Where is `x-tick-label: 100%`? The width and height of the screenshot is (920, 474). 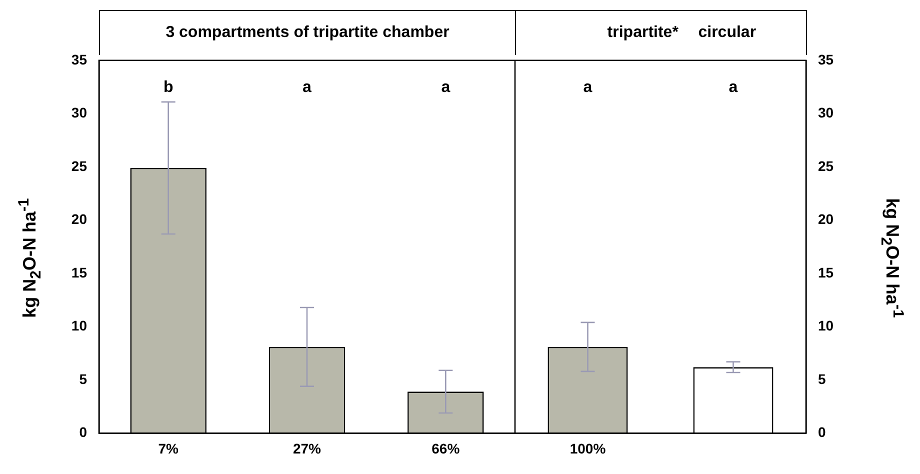
x-tick-label: 100% is located at coordinates (588, 448).